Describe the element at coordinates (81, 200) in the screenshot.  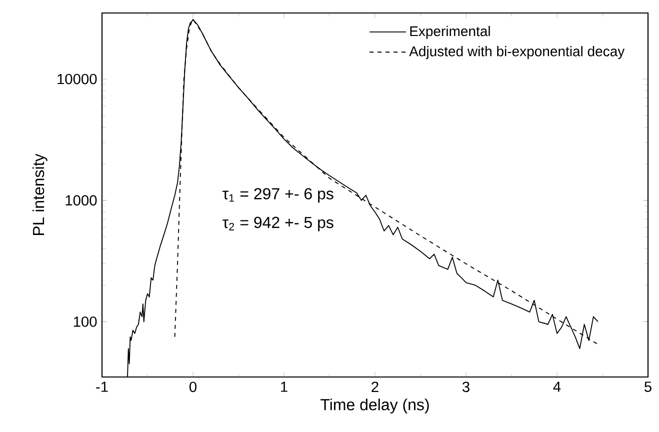
I see `y-tick-label: 1000` at that location.